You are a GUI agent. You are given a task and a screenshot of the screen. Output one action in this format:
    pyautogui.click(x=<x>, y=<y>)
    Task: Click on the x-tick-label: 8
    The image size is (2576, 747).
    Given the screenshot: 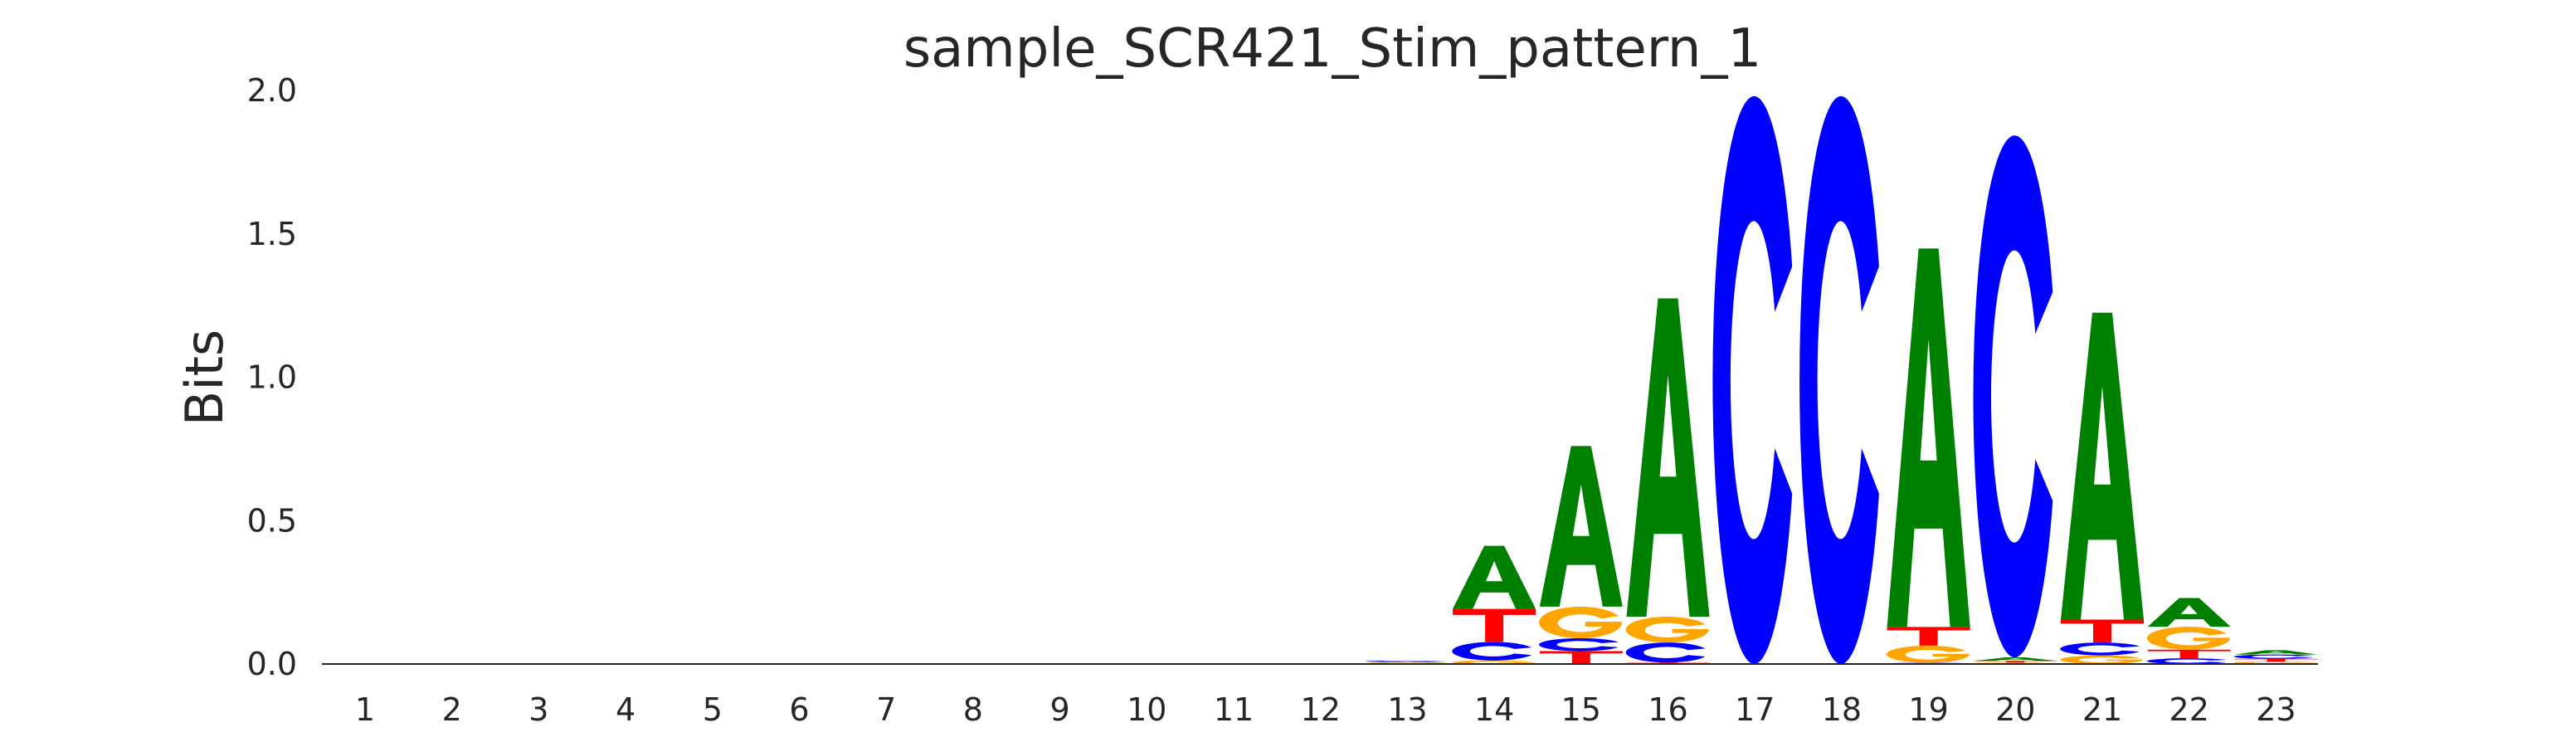 What is the action you would take?
    pyautogui.click(x=973, y=709)
    